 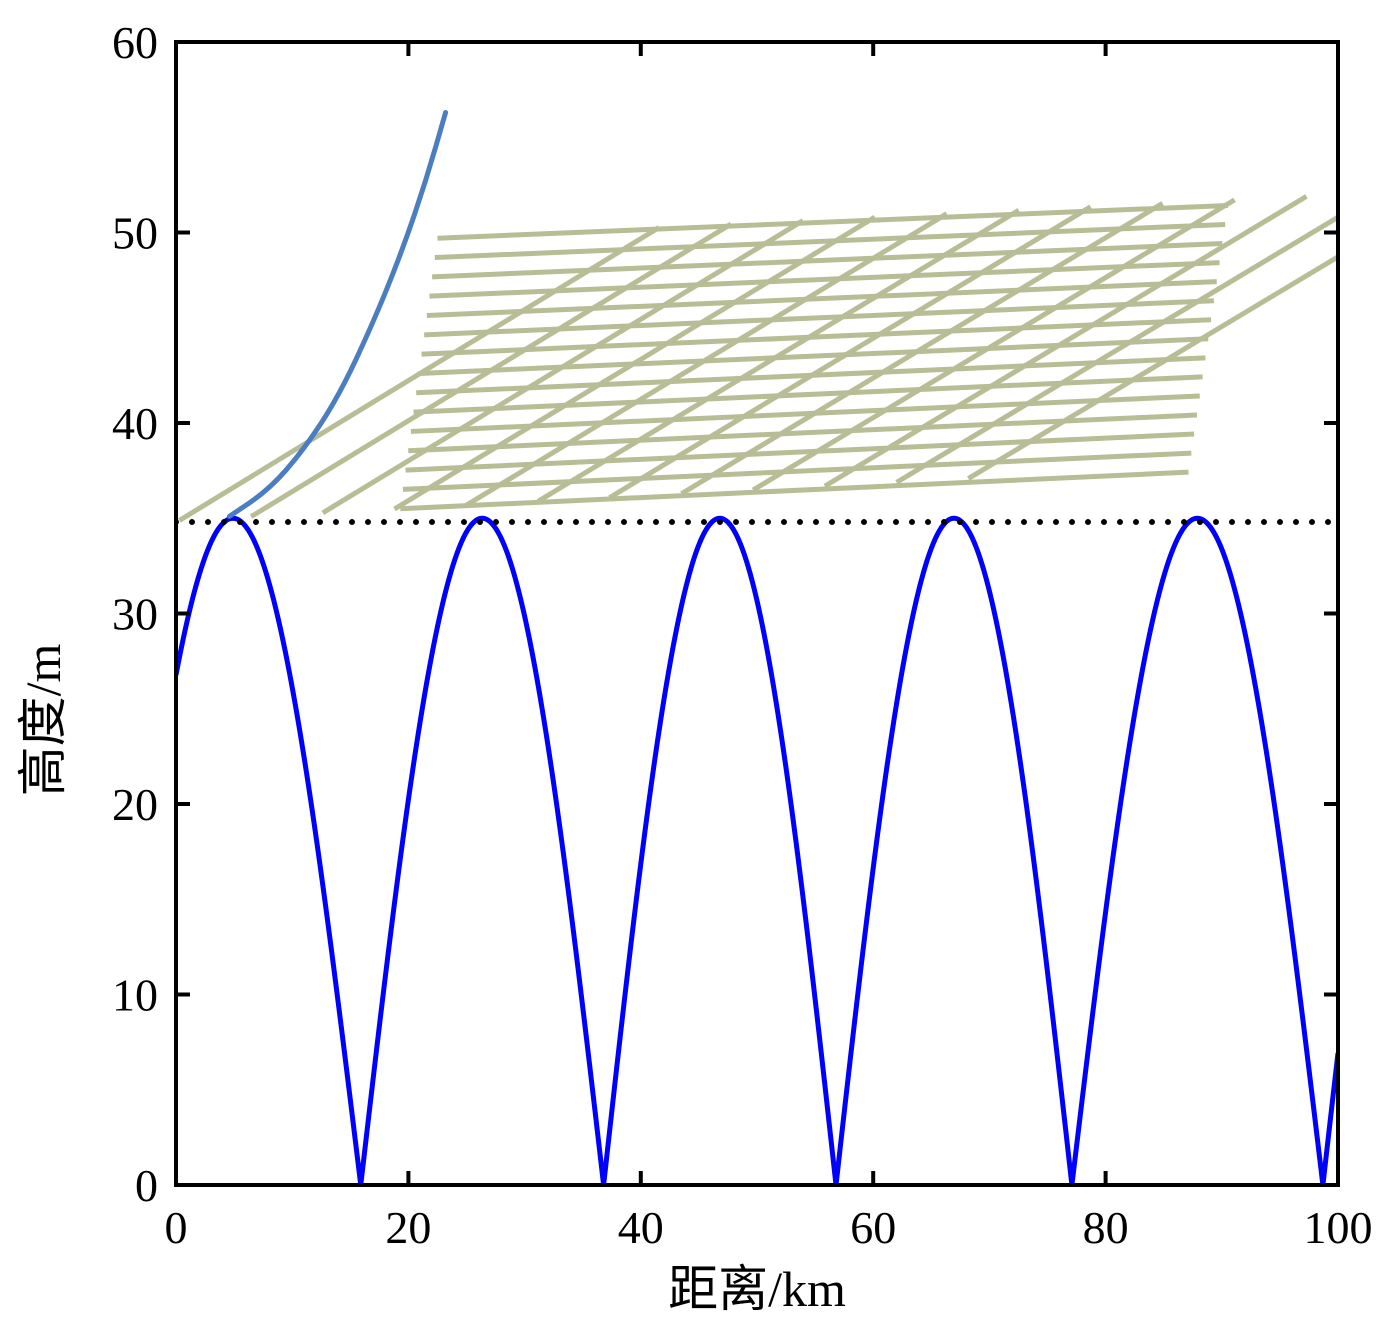 I want to click on y-axis-title: 高度/m, so click(x=43, y=720).